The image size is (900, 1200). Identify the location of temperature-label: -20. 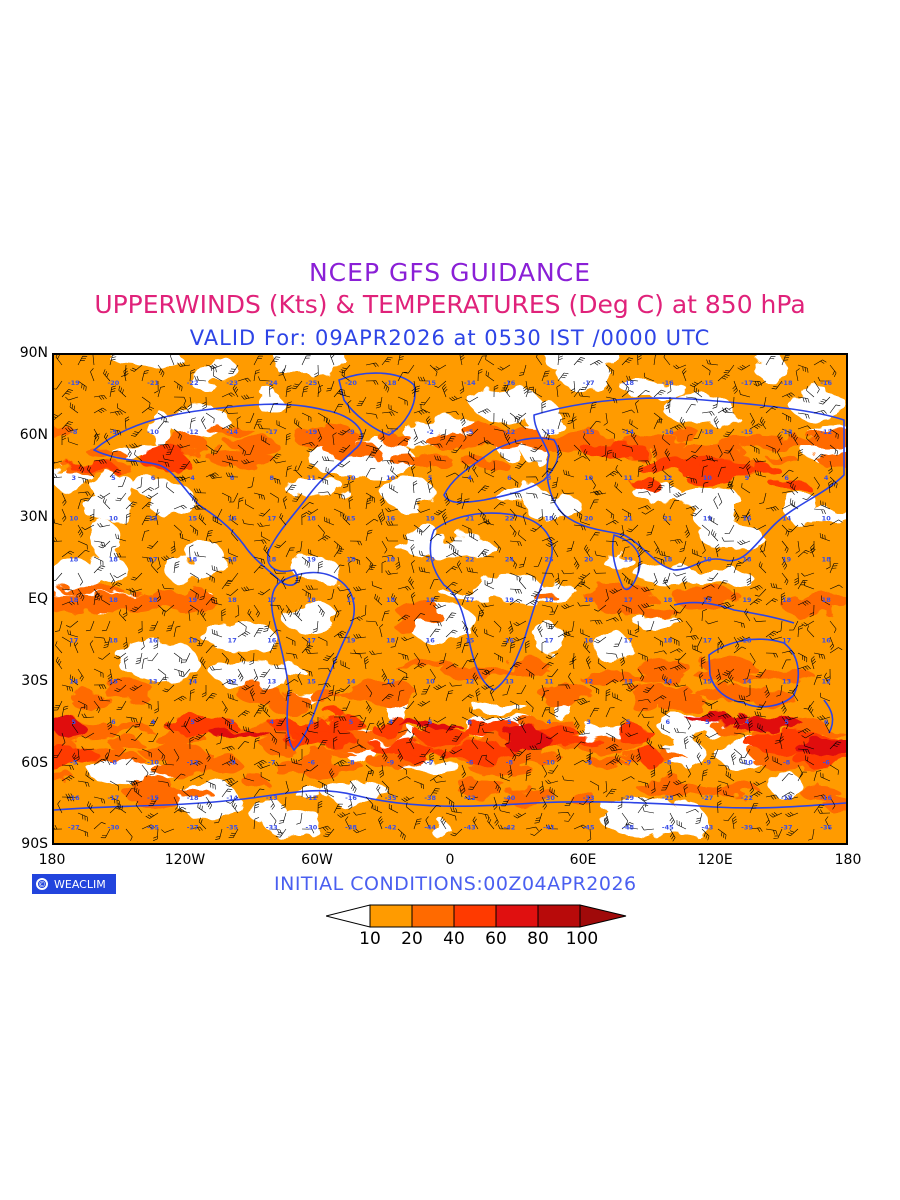
(351, 383).